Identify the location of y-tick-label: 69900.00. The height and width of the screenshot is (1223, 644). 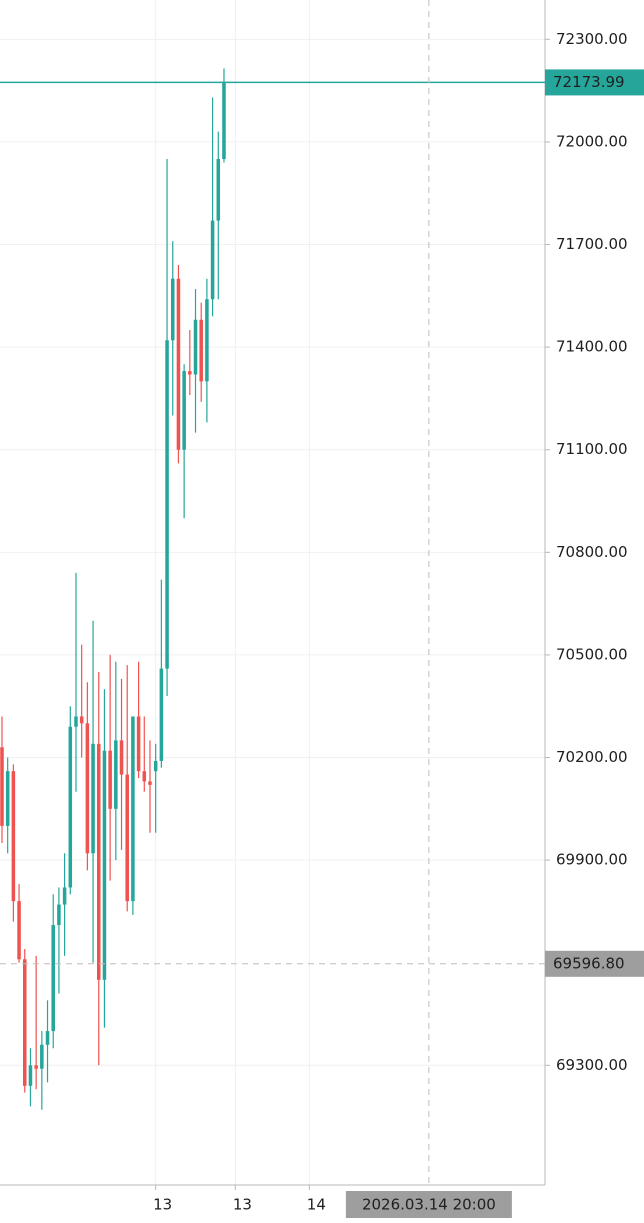
(592, 860).